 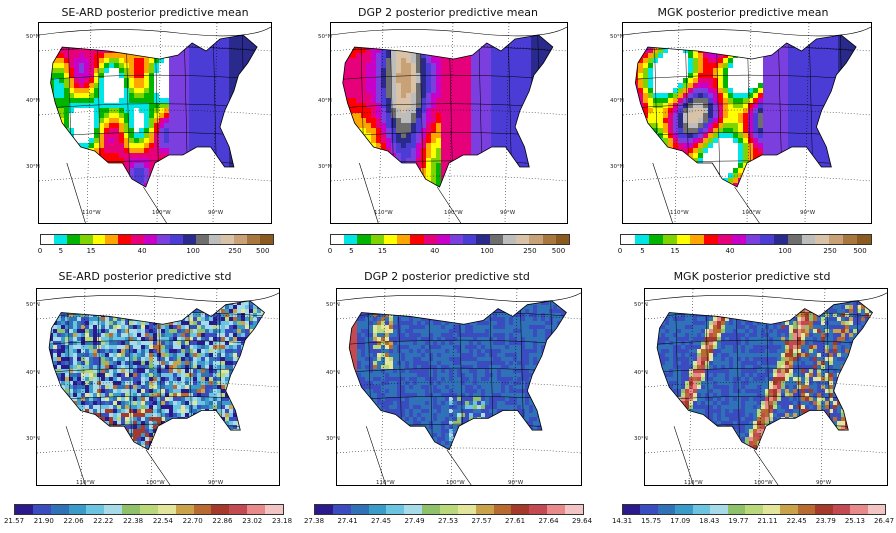 What do you see at coordinates (680, 521) in the screenshot?
I see `colorbar-tick-label: 17.09` at bounding box center [680, 521].